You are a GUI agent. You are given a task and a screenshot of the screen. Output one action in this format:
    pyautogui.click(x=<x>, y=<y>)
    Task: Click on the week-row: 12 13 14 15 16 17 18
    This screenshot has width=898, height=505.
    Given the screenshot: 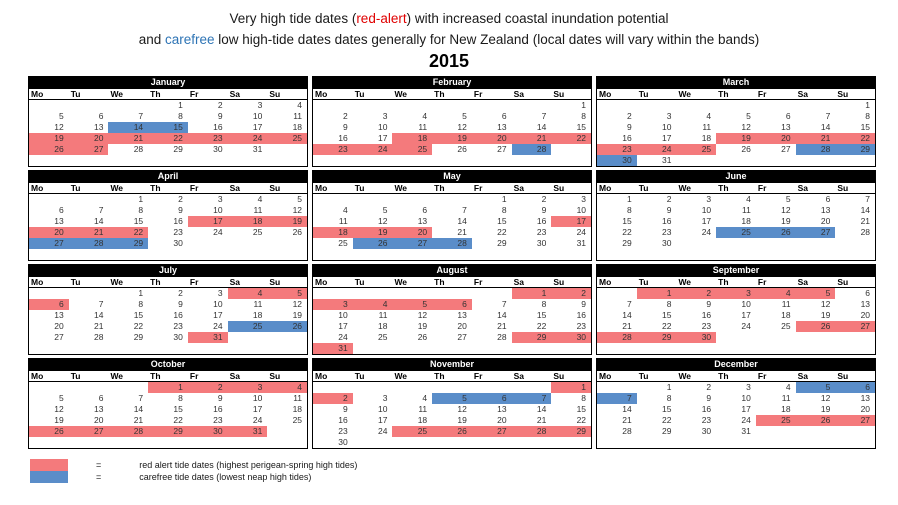 What is the action you would take?
    pyautogui.click(x=168, y=127)
    